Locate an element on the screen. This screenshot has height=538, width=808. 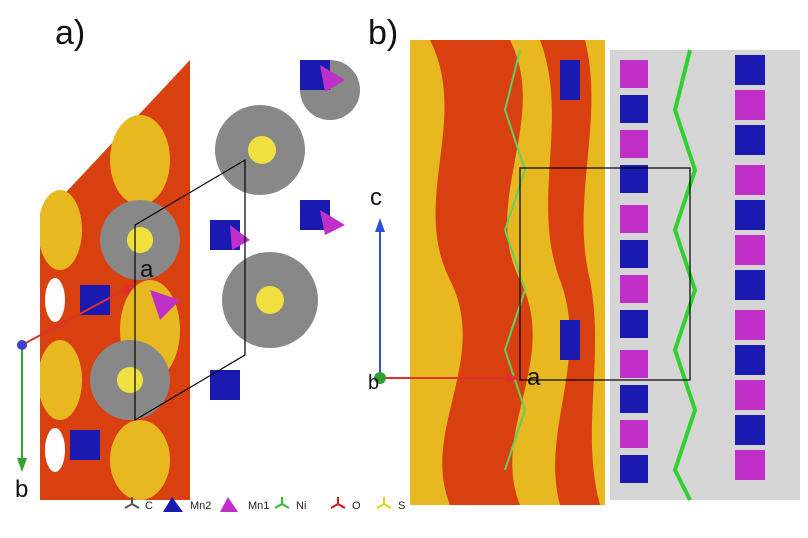
axis-a-label-b: a is located at coordinates (534, 377).